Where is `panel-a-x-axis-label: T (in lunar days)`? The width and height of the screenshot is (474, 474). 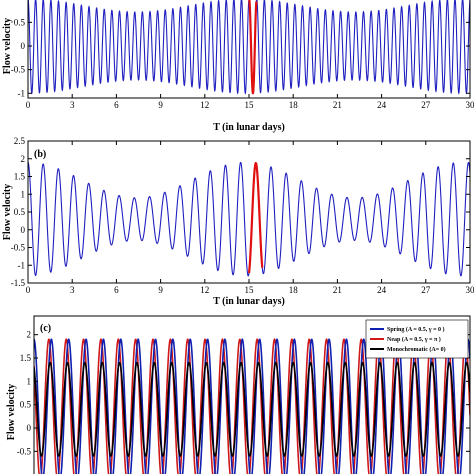
panel-a-x-axis-label: T (in lunar days) is located at coordinates (249, 127).